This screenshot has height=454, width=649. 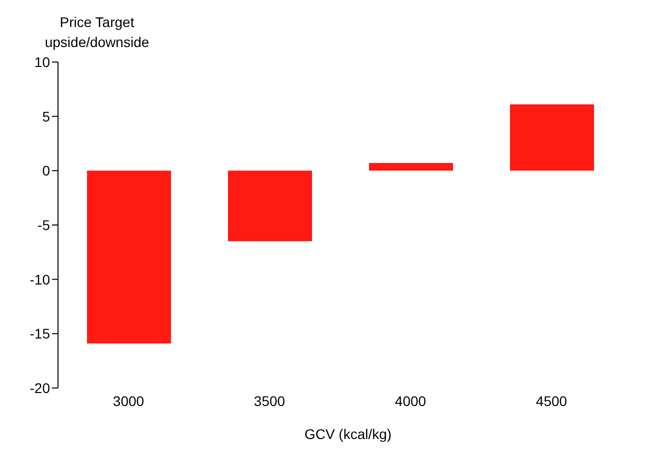 What do you see at coordinates (46, 116) in the screenshot?
I see `y-tick-label: 5` at bounding box center [46, 116].